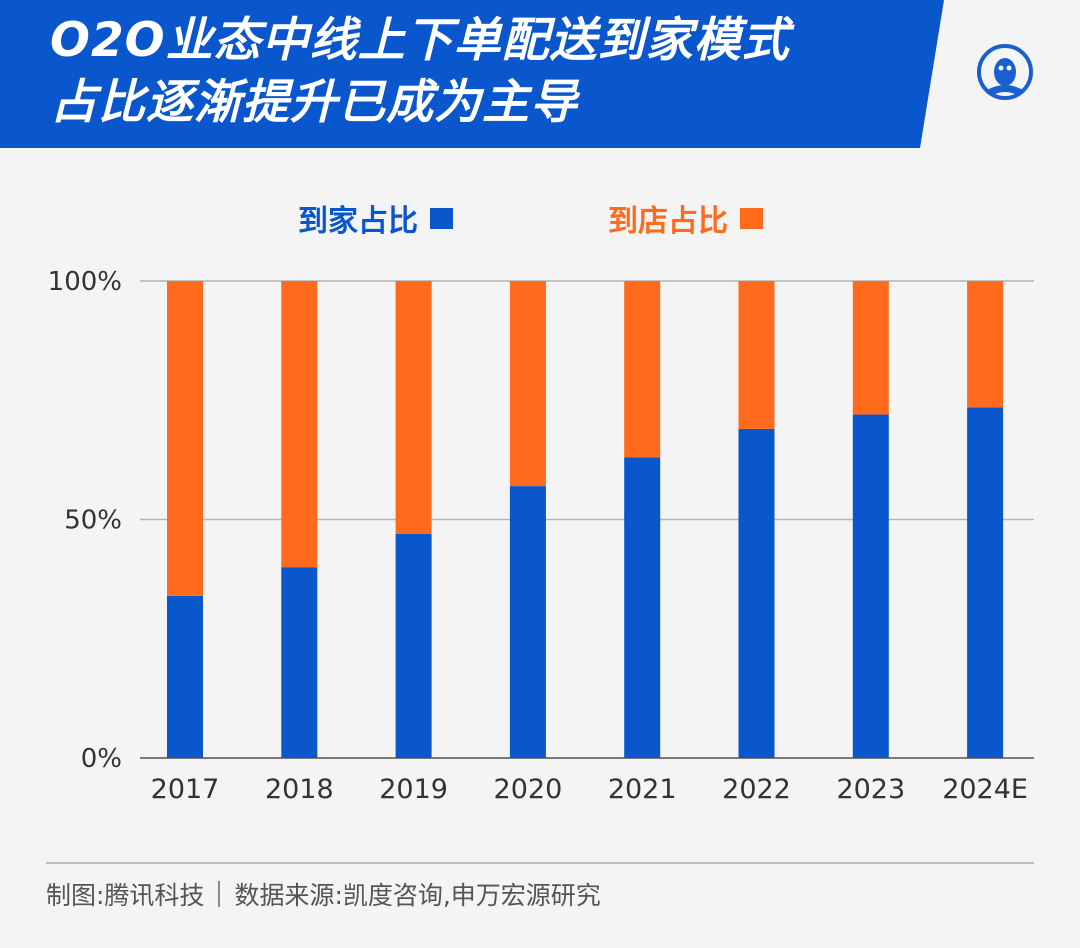  Describe the element at coordinates (125, 895) in the screenshot. I see `footer-maker: 制图:腾讯科技` at that location.